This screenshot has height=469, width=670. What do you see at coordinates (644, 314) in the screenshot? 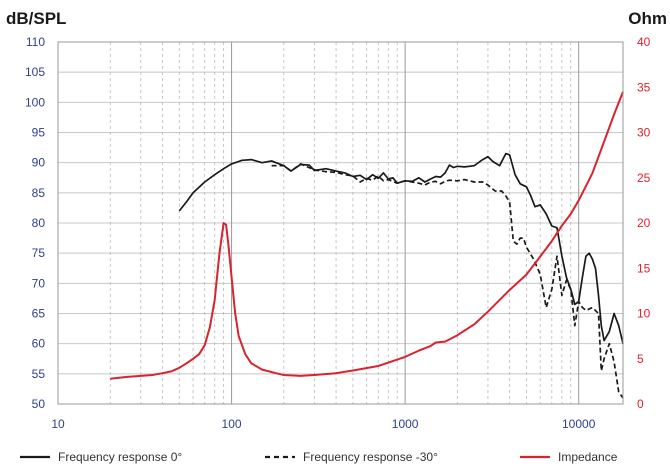
I see `right-tick-label: 10` at bounding box center [644, 314].